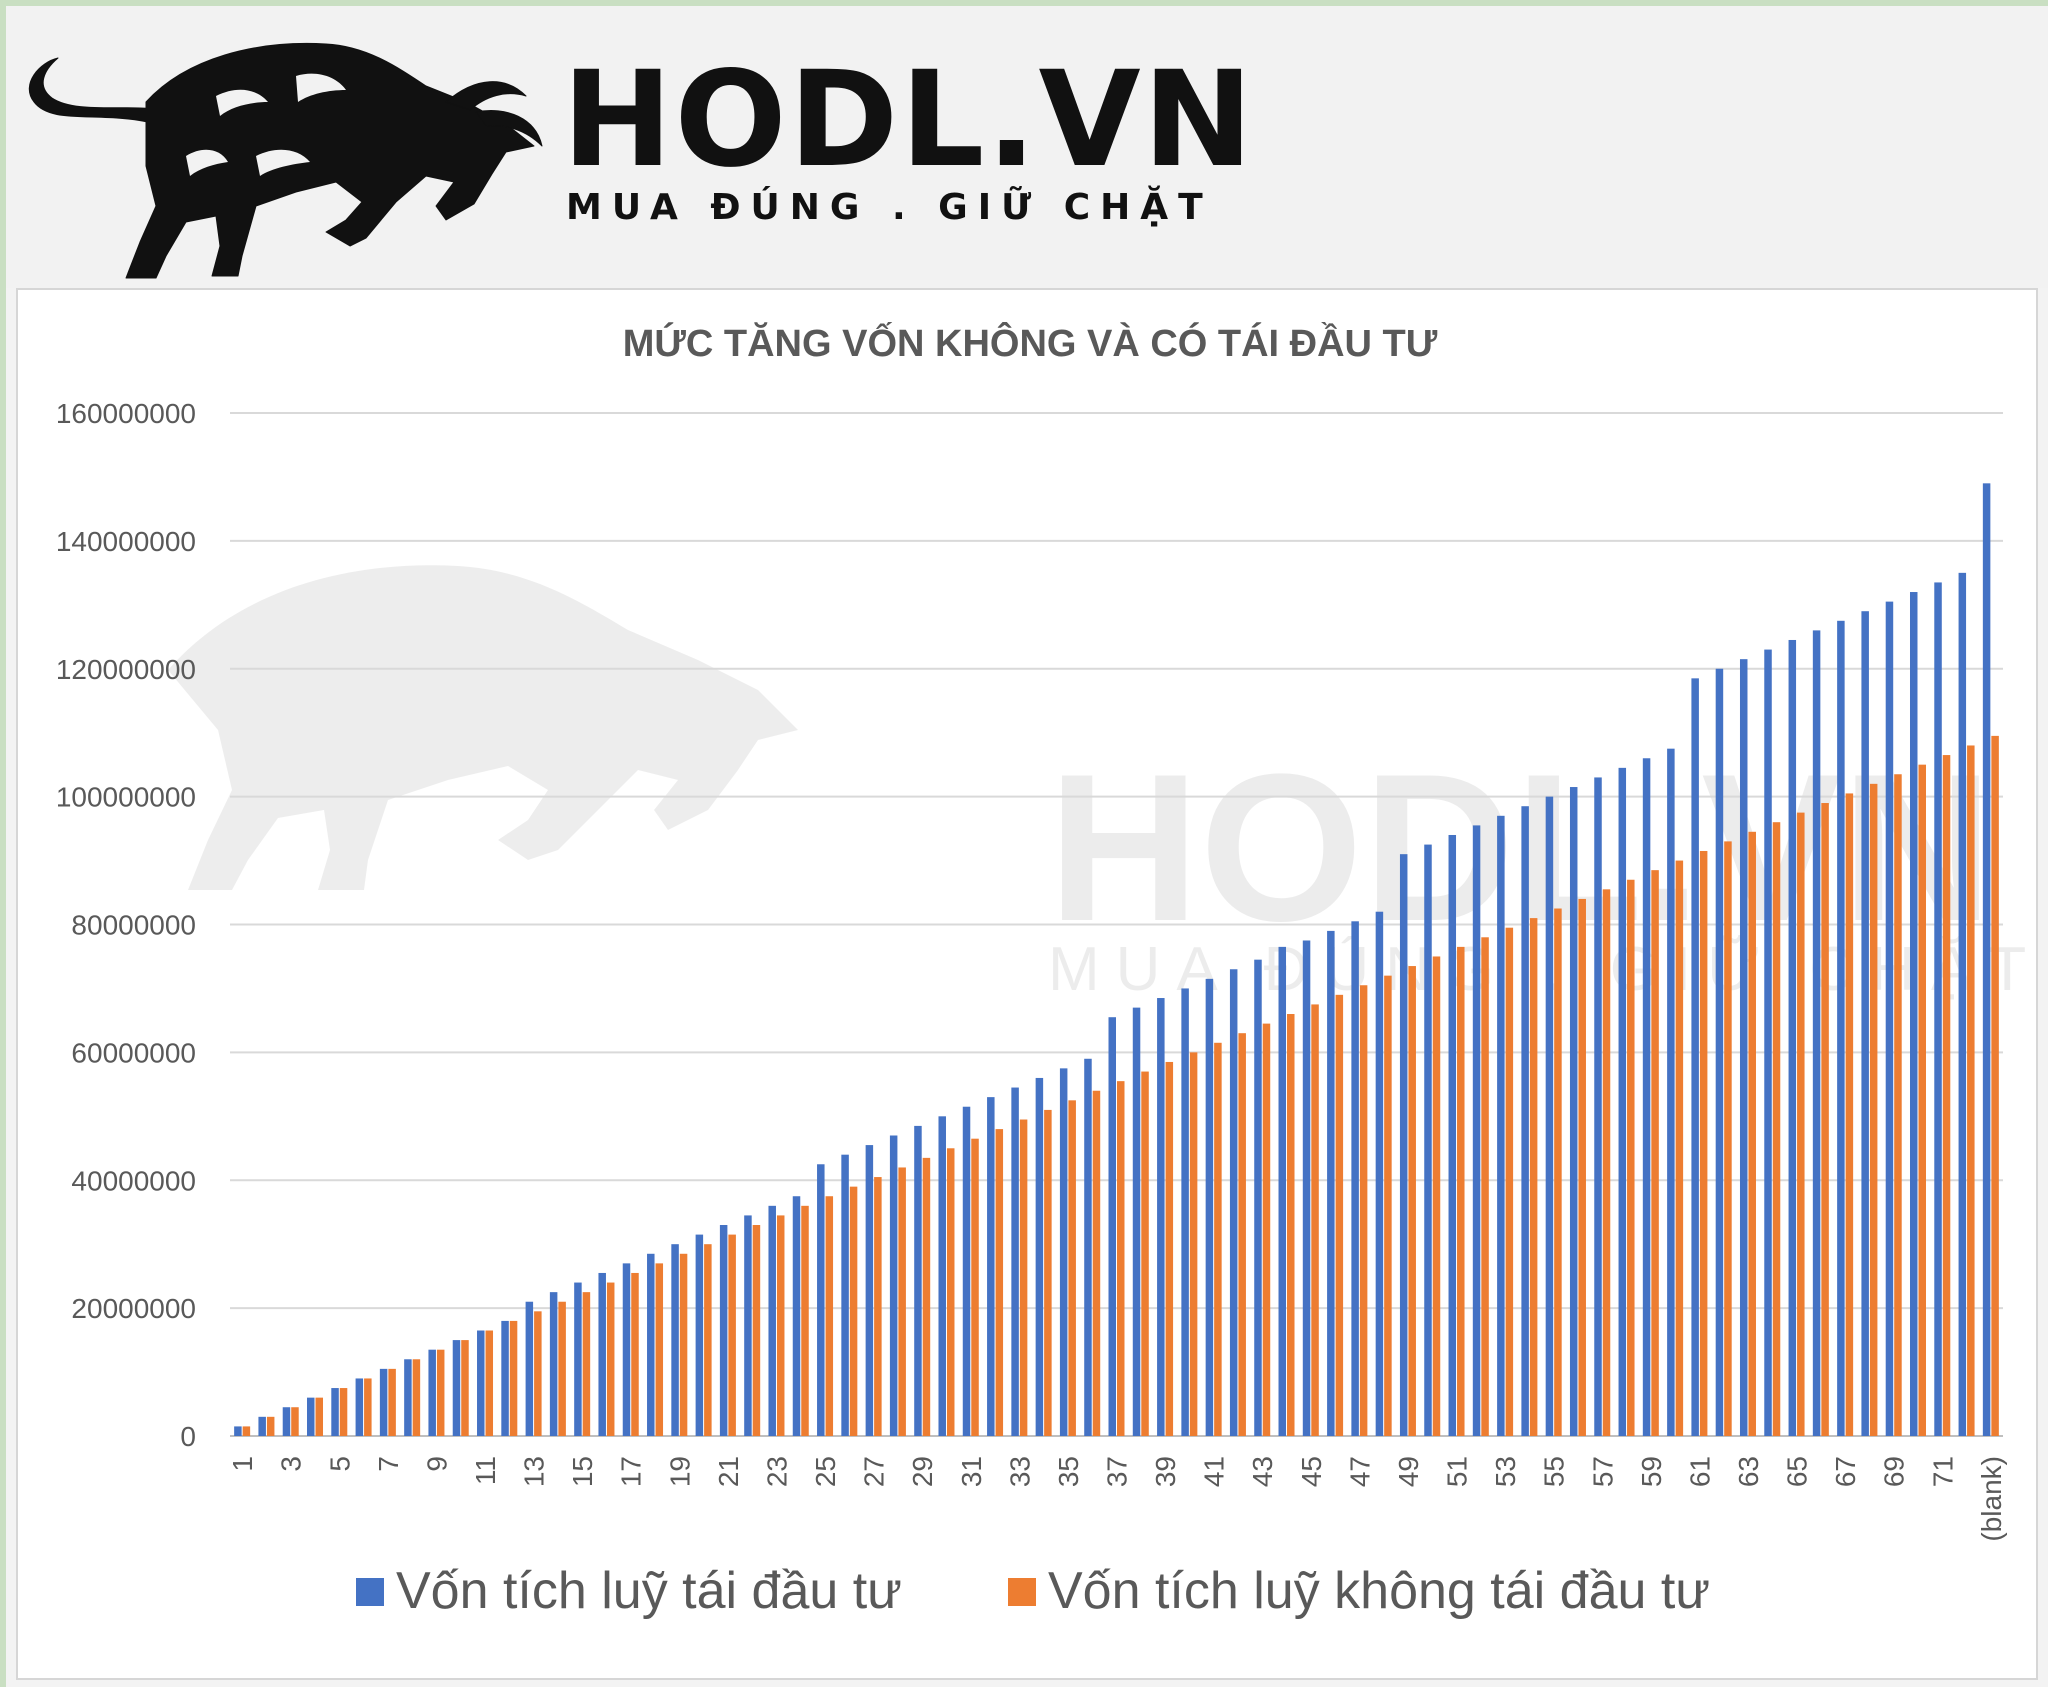 The height and width of the screenshot is (1687, 2048). What do you see at coordinates (1457, 1471) in the screenshot?
I see `x-tick-label: 51` at bounding box center [1457, 1471].